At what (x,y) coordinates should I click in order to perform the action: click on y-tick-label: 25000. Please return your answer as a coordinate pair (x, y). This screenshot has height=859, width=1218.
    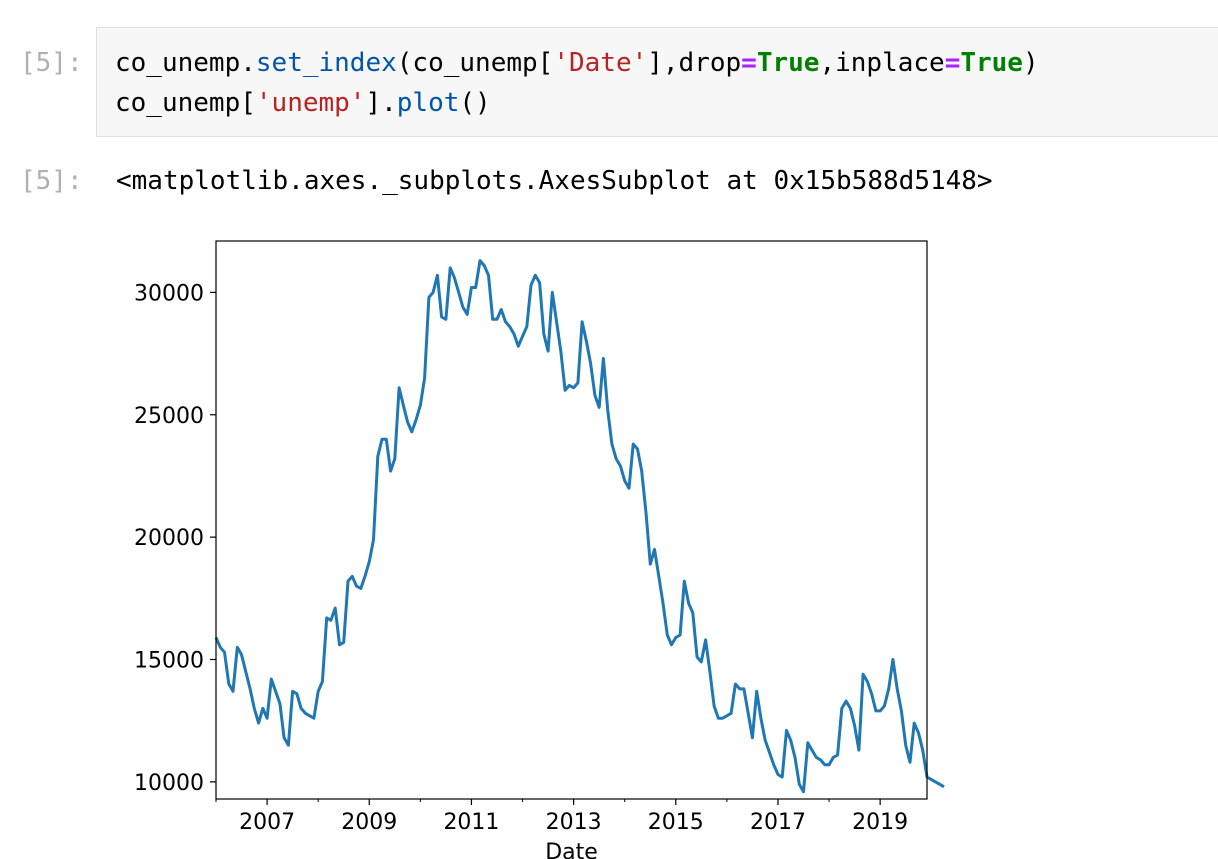
    Looking at the image, I should click on (169, 416).